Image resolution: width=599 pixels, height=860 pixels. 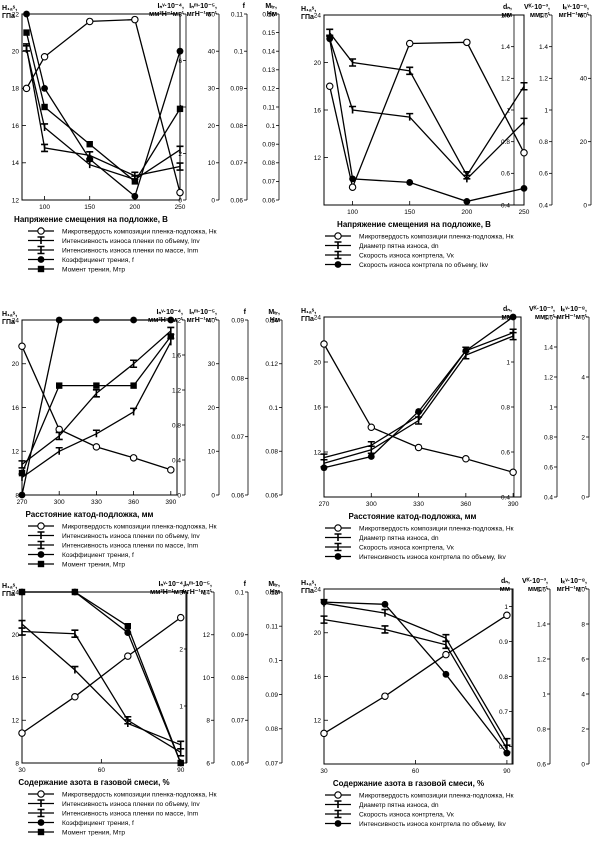 I want to click on right-tick-label: 0.07, so click(x=236, y=163).